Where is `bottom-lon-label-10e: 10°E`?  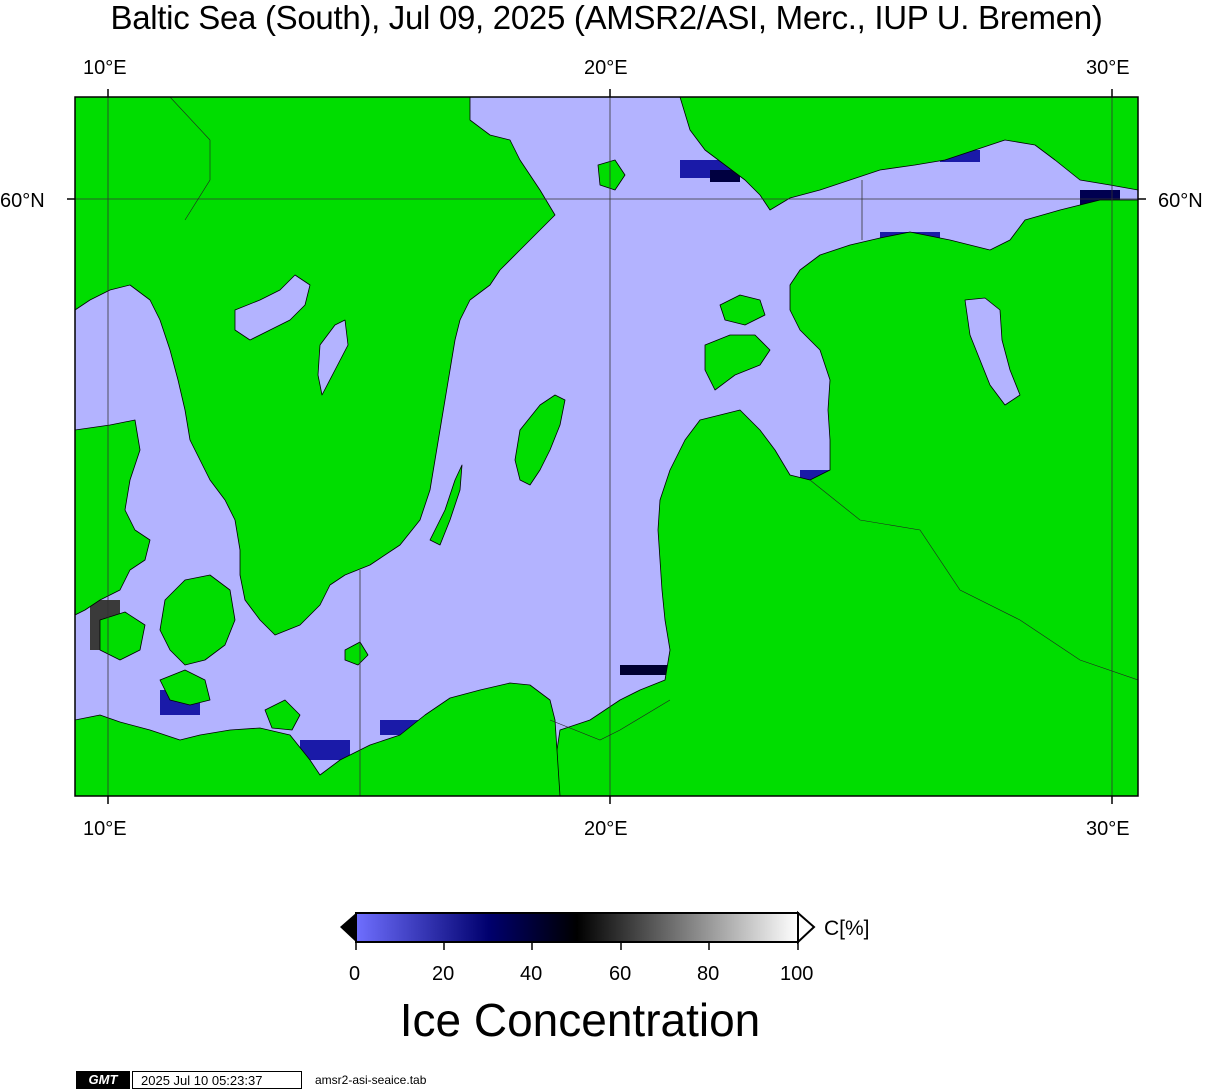 bottom-lon-label-10e: 10°E is located at coordinates (105, 829).